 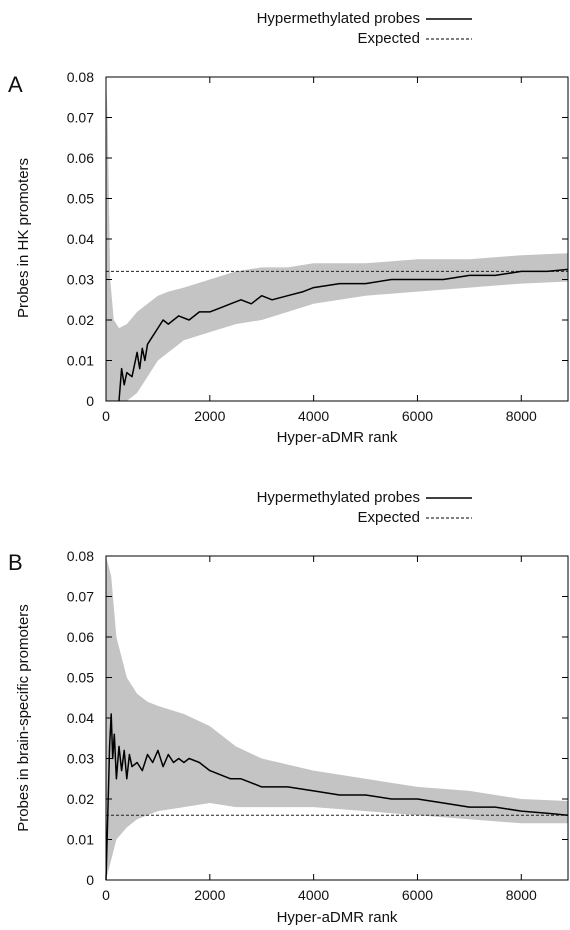 What do you see at coordinates (15, 562) in the screenshot?
I see `panel-label: B` at bounding box center [15, 562].